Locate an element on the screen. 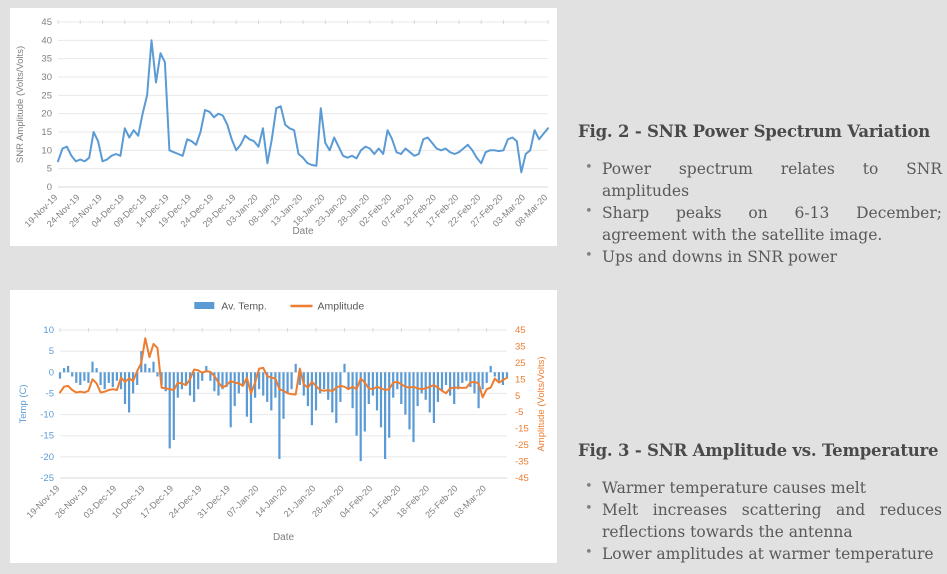 The width and height of the screenshot is (947, 574). svg-text: -45 is located at coordinates (522, 478).